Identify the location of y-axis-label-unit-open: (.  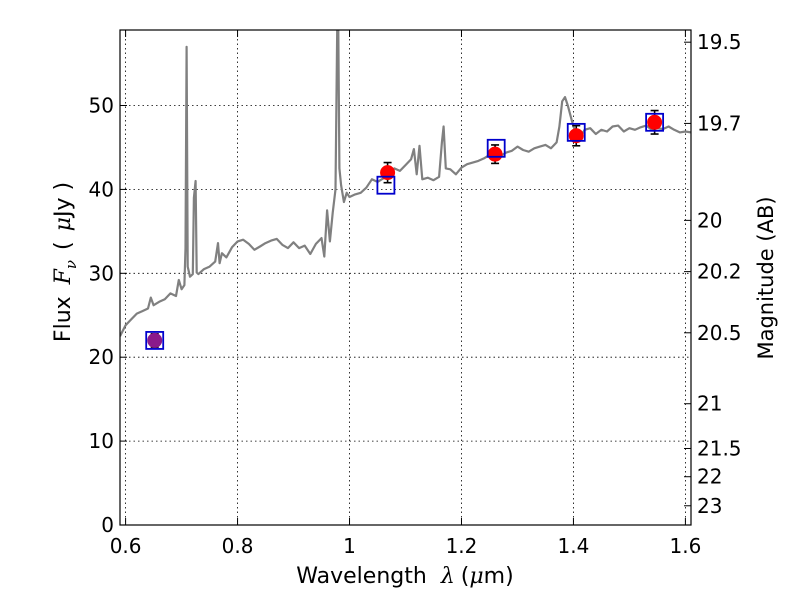
(63, 245).